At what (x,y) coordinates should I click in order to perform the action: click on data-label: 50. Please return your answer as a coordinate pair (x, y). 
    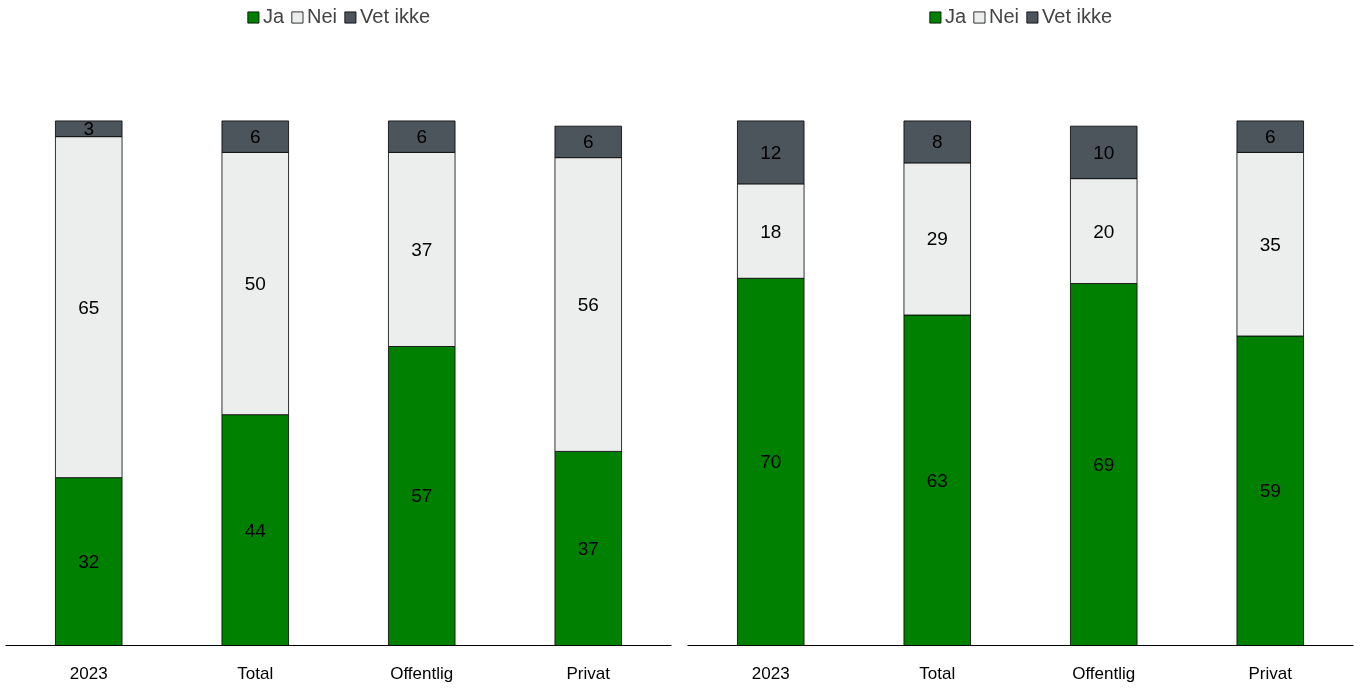
    Looking at the image, I should click on (255, 284).